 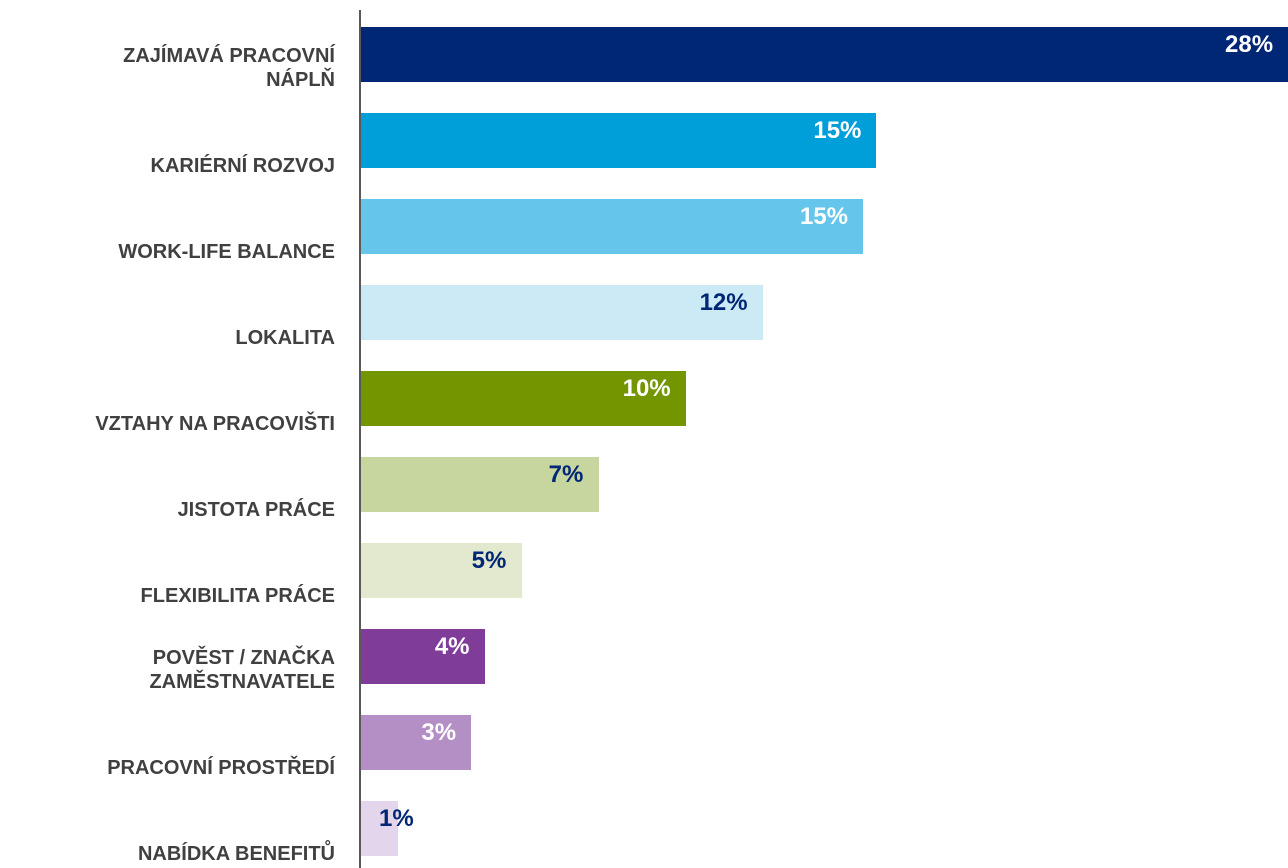 I want to click on value-label: 4%, so click(x=452, y=646).